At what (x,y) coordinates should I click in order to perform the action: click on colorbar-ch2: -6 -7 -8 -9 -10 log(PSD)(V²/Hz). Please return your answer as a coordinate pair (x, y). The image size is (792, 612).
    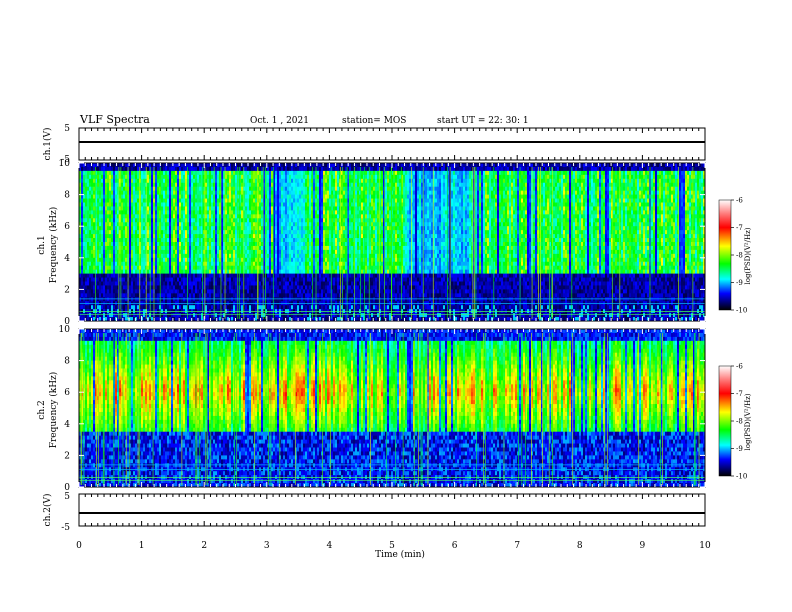
    Looking at the image, I should click on (735, 422).